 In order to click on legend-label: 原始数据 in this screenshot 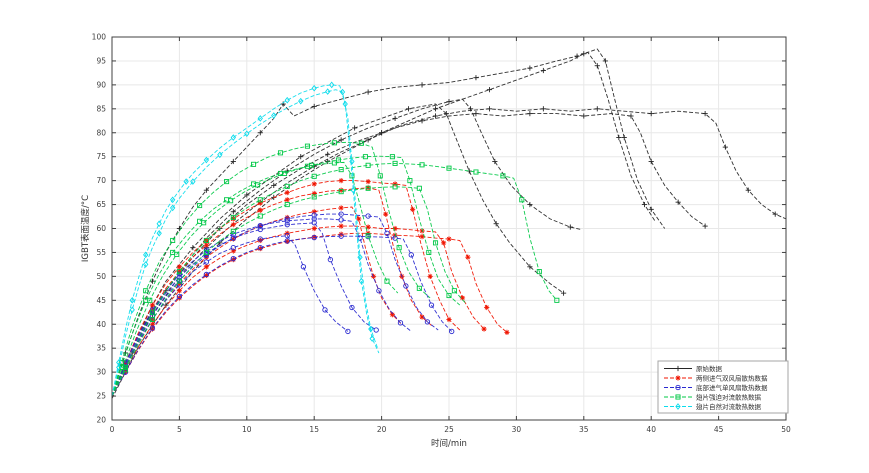, I will do `click(709, 368)`.